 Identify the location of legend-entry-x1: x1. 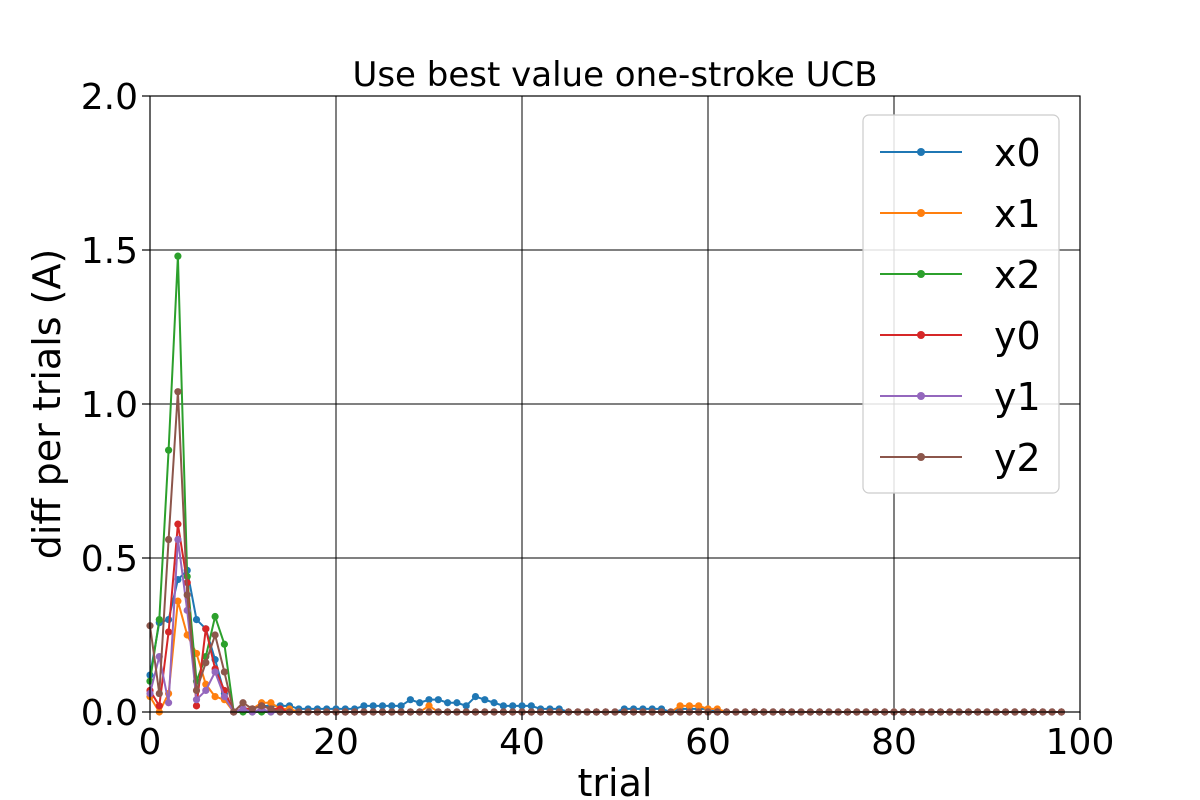
(960, 214).